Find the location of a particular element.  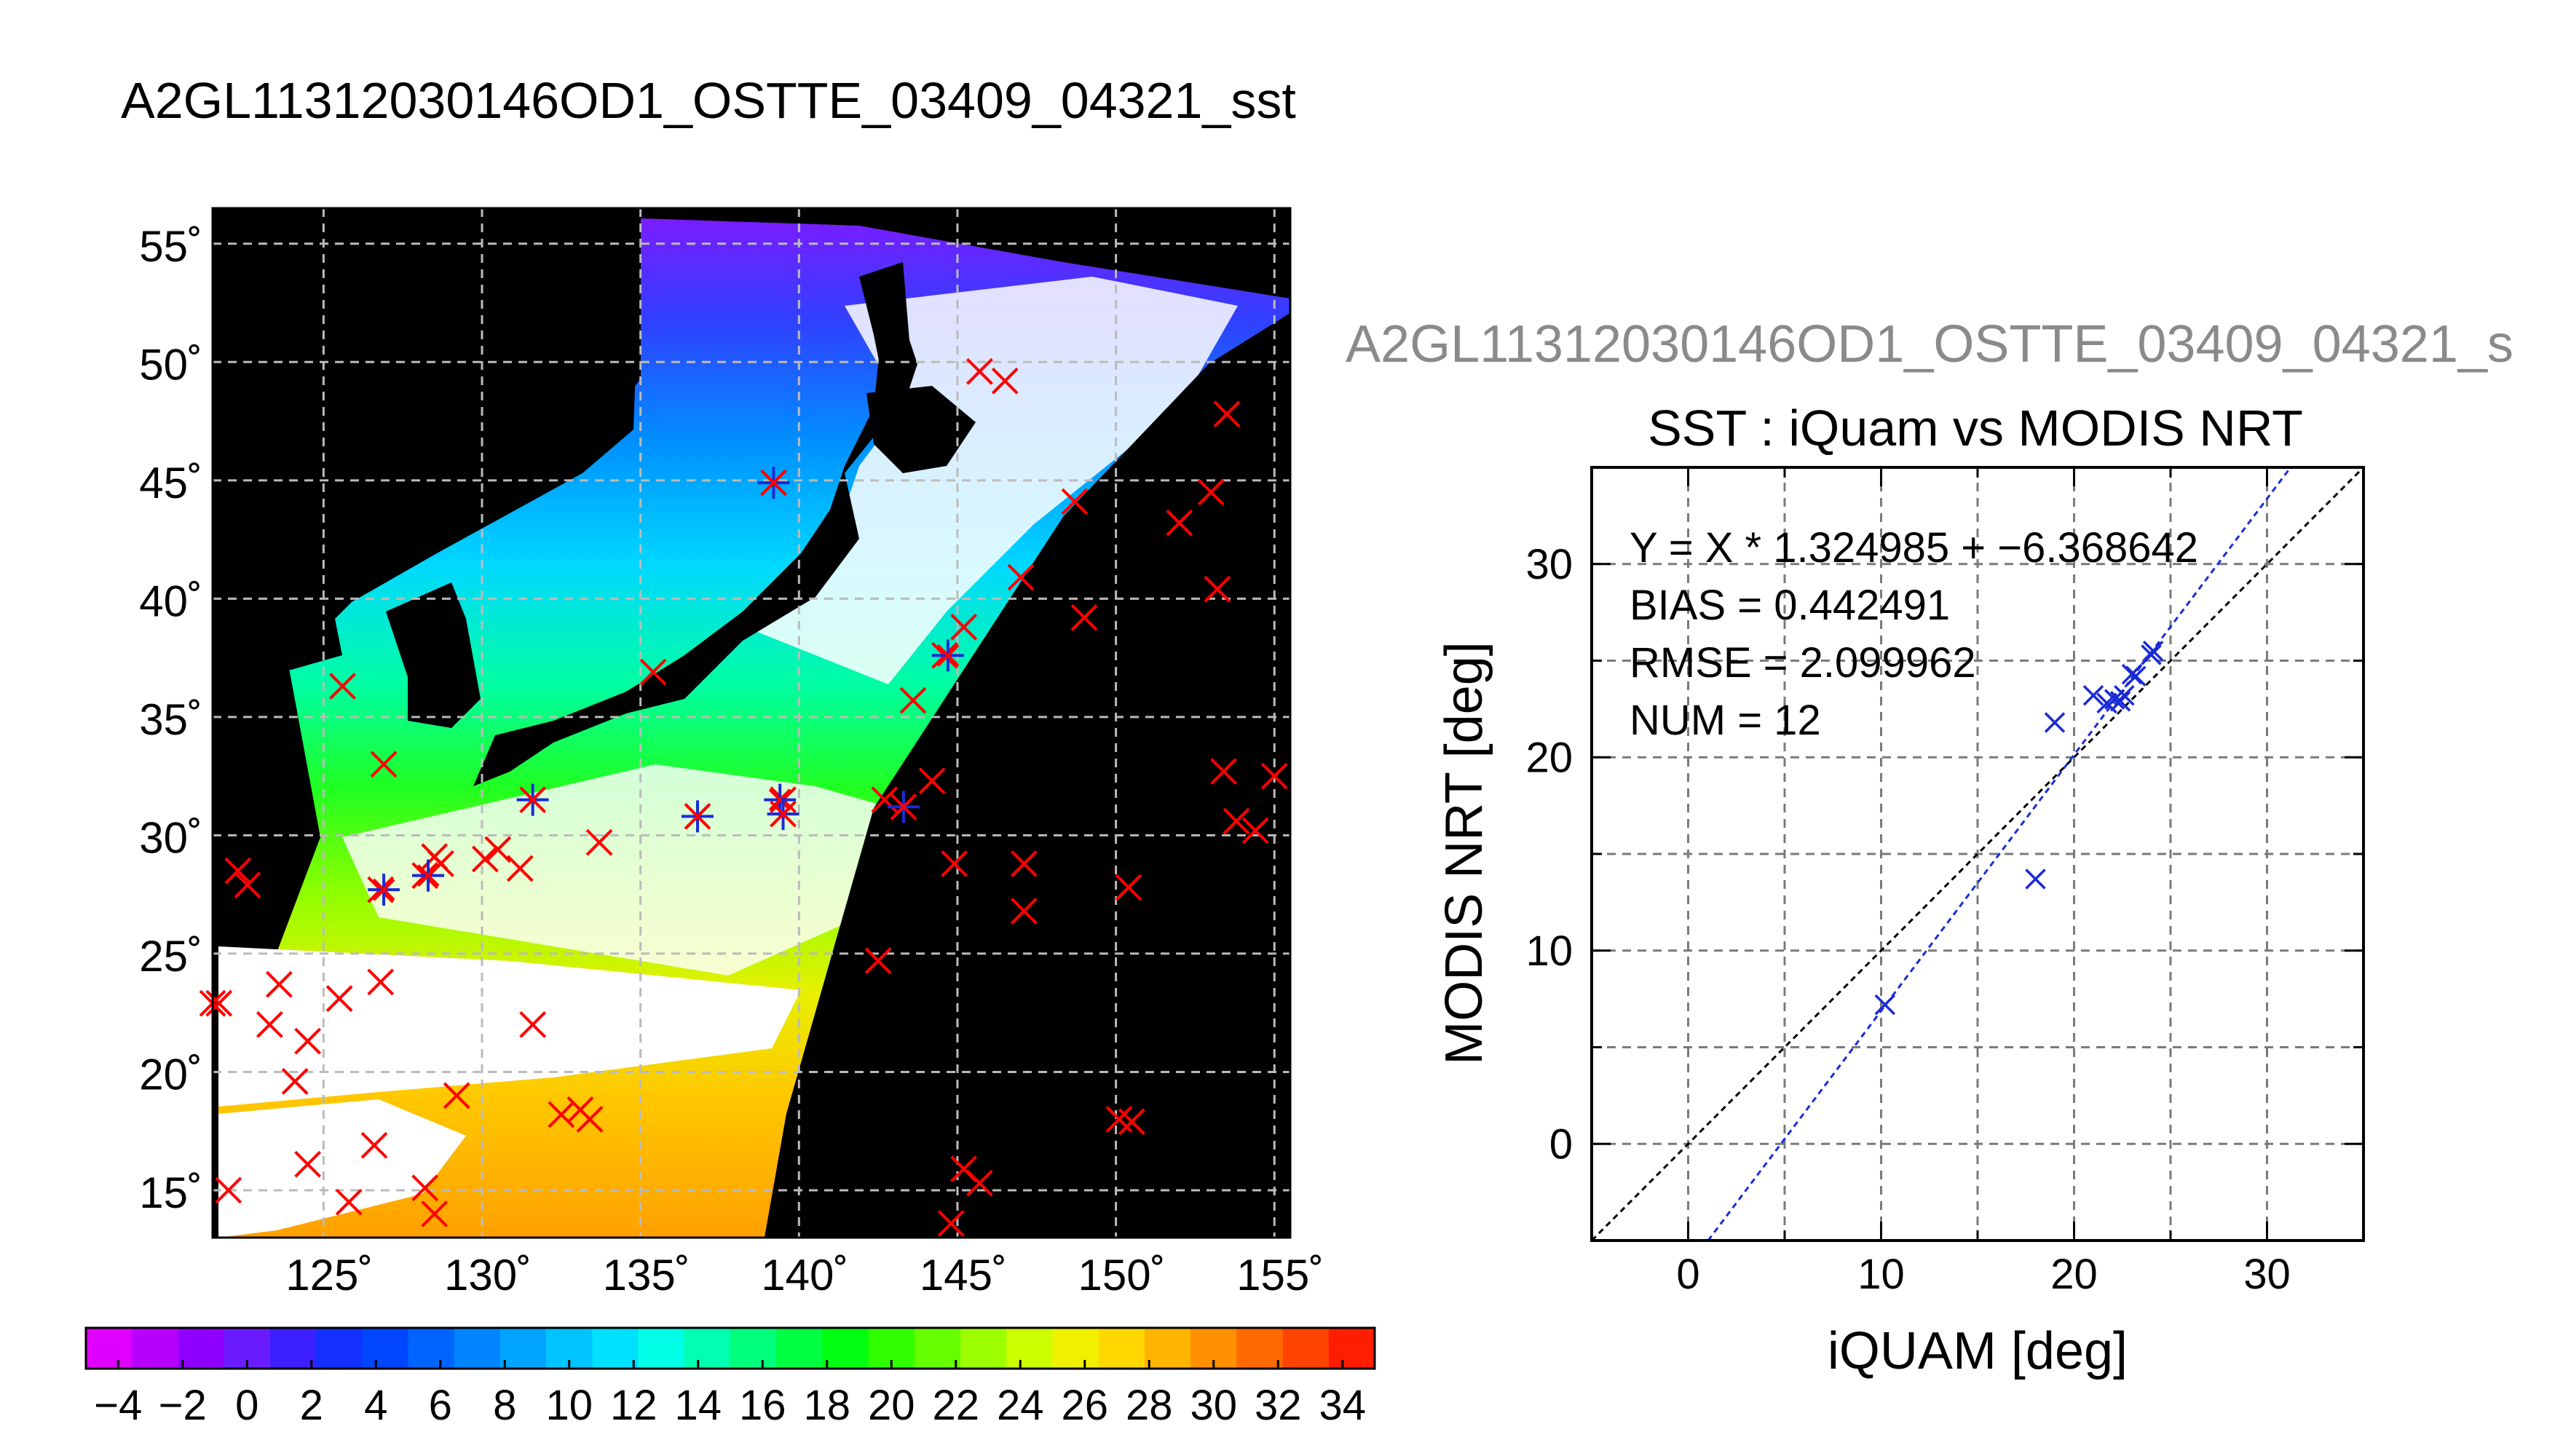

colorbar-label: 20 is located at coordinates (891, 1405).